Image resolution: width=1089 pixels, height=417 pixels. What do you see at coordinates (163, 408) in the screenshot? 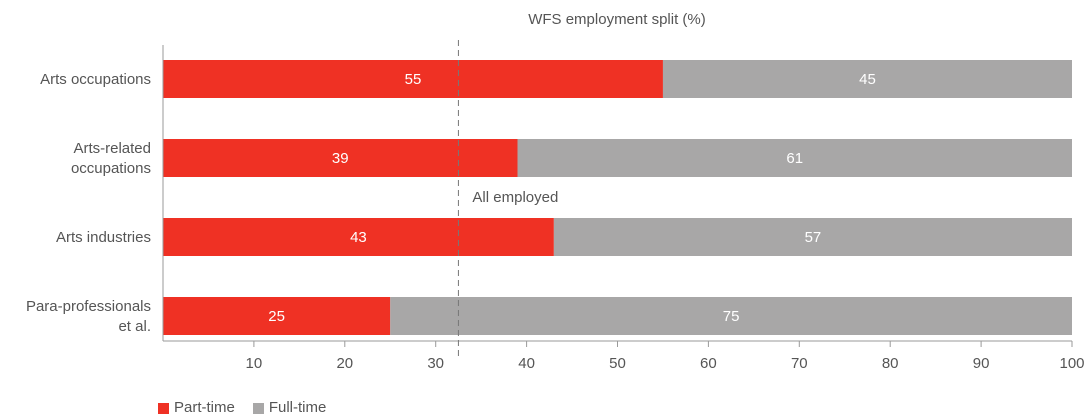
I see `legend-swatch-part-time` at bounding box center [163, 408].